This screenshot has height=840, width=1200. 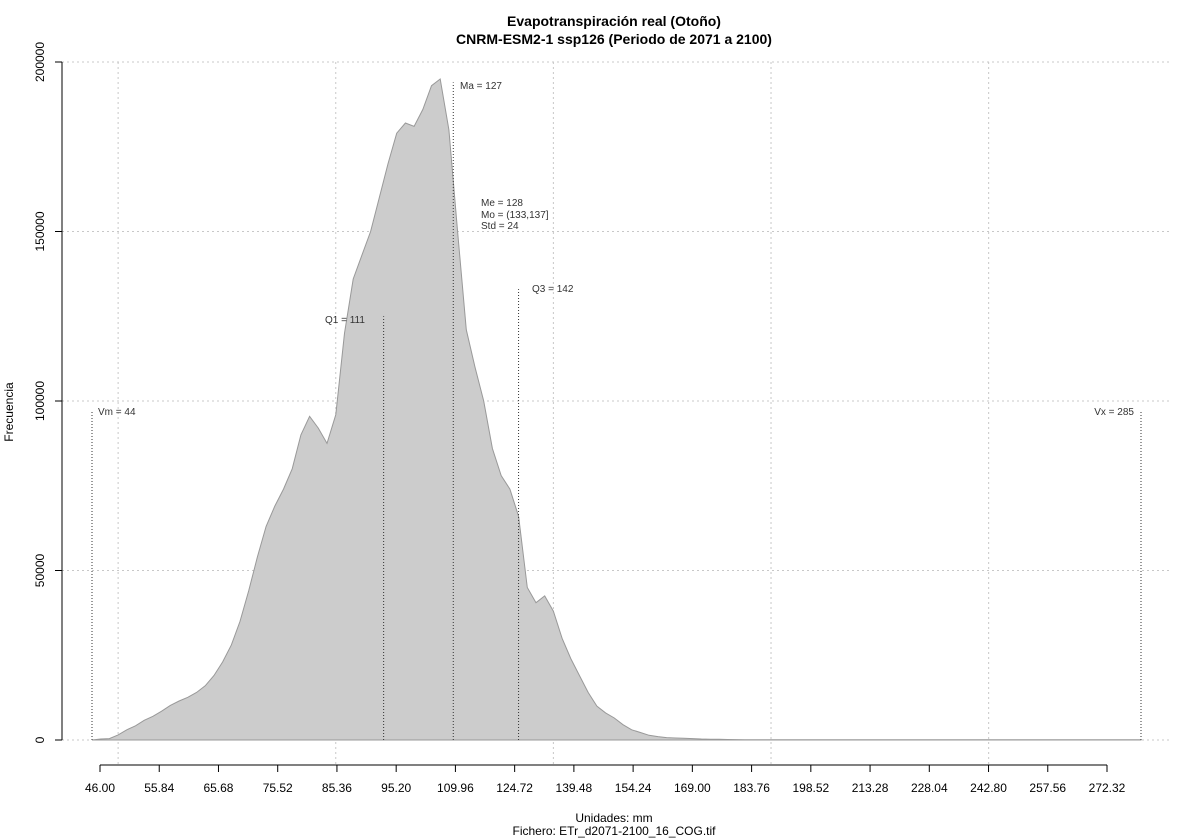 What do you see at coordinates (159, 788) in the screenshot?
I see `x-tick-label-1: 55.84` at bounding box center [159, 788].